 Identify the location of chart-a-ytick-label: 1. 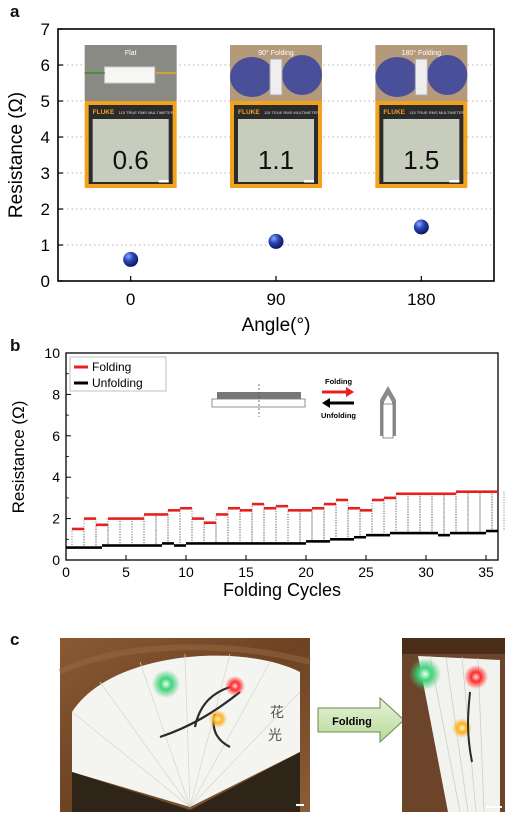
(45, 245).